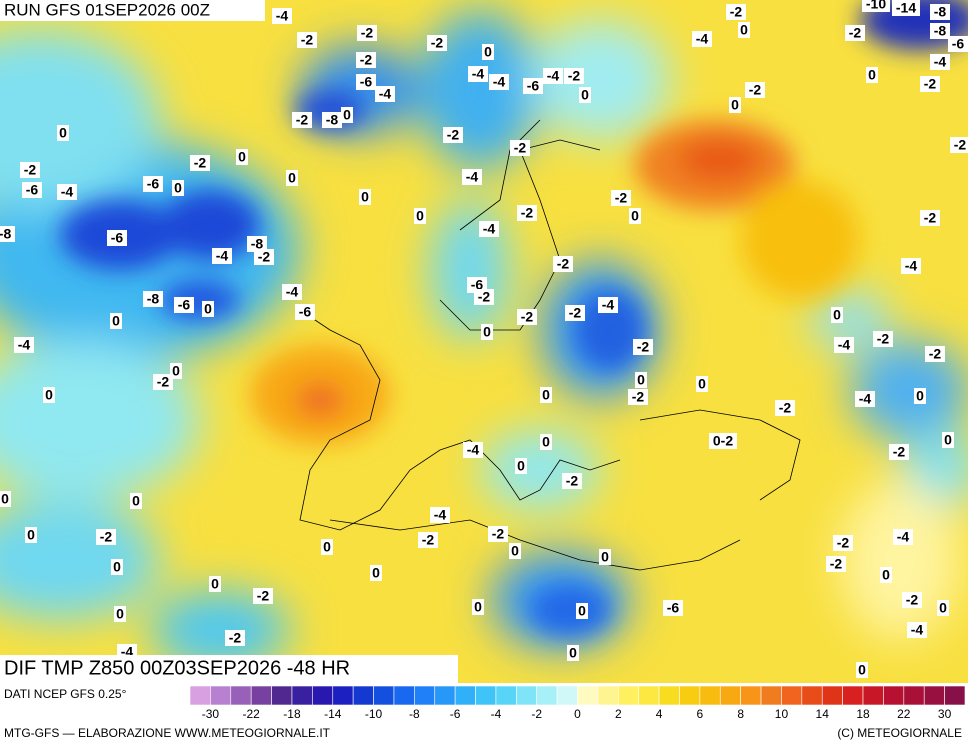 This screenshot has height=745, width=968. Describe the element at coordinates (823, 714) in the screenshot. I see `colorbar-label: 14` at that location.